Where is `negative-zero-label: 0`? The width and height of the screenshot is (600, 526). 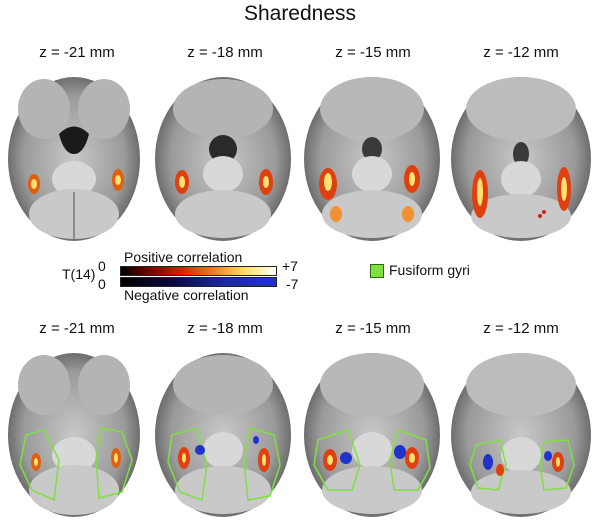
negative-zero-label: 0 is located at coordinates (102, 284).